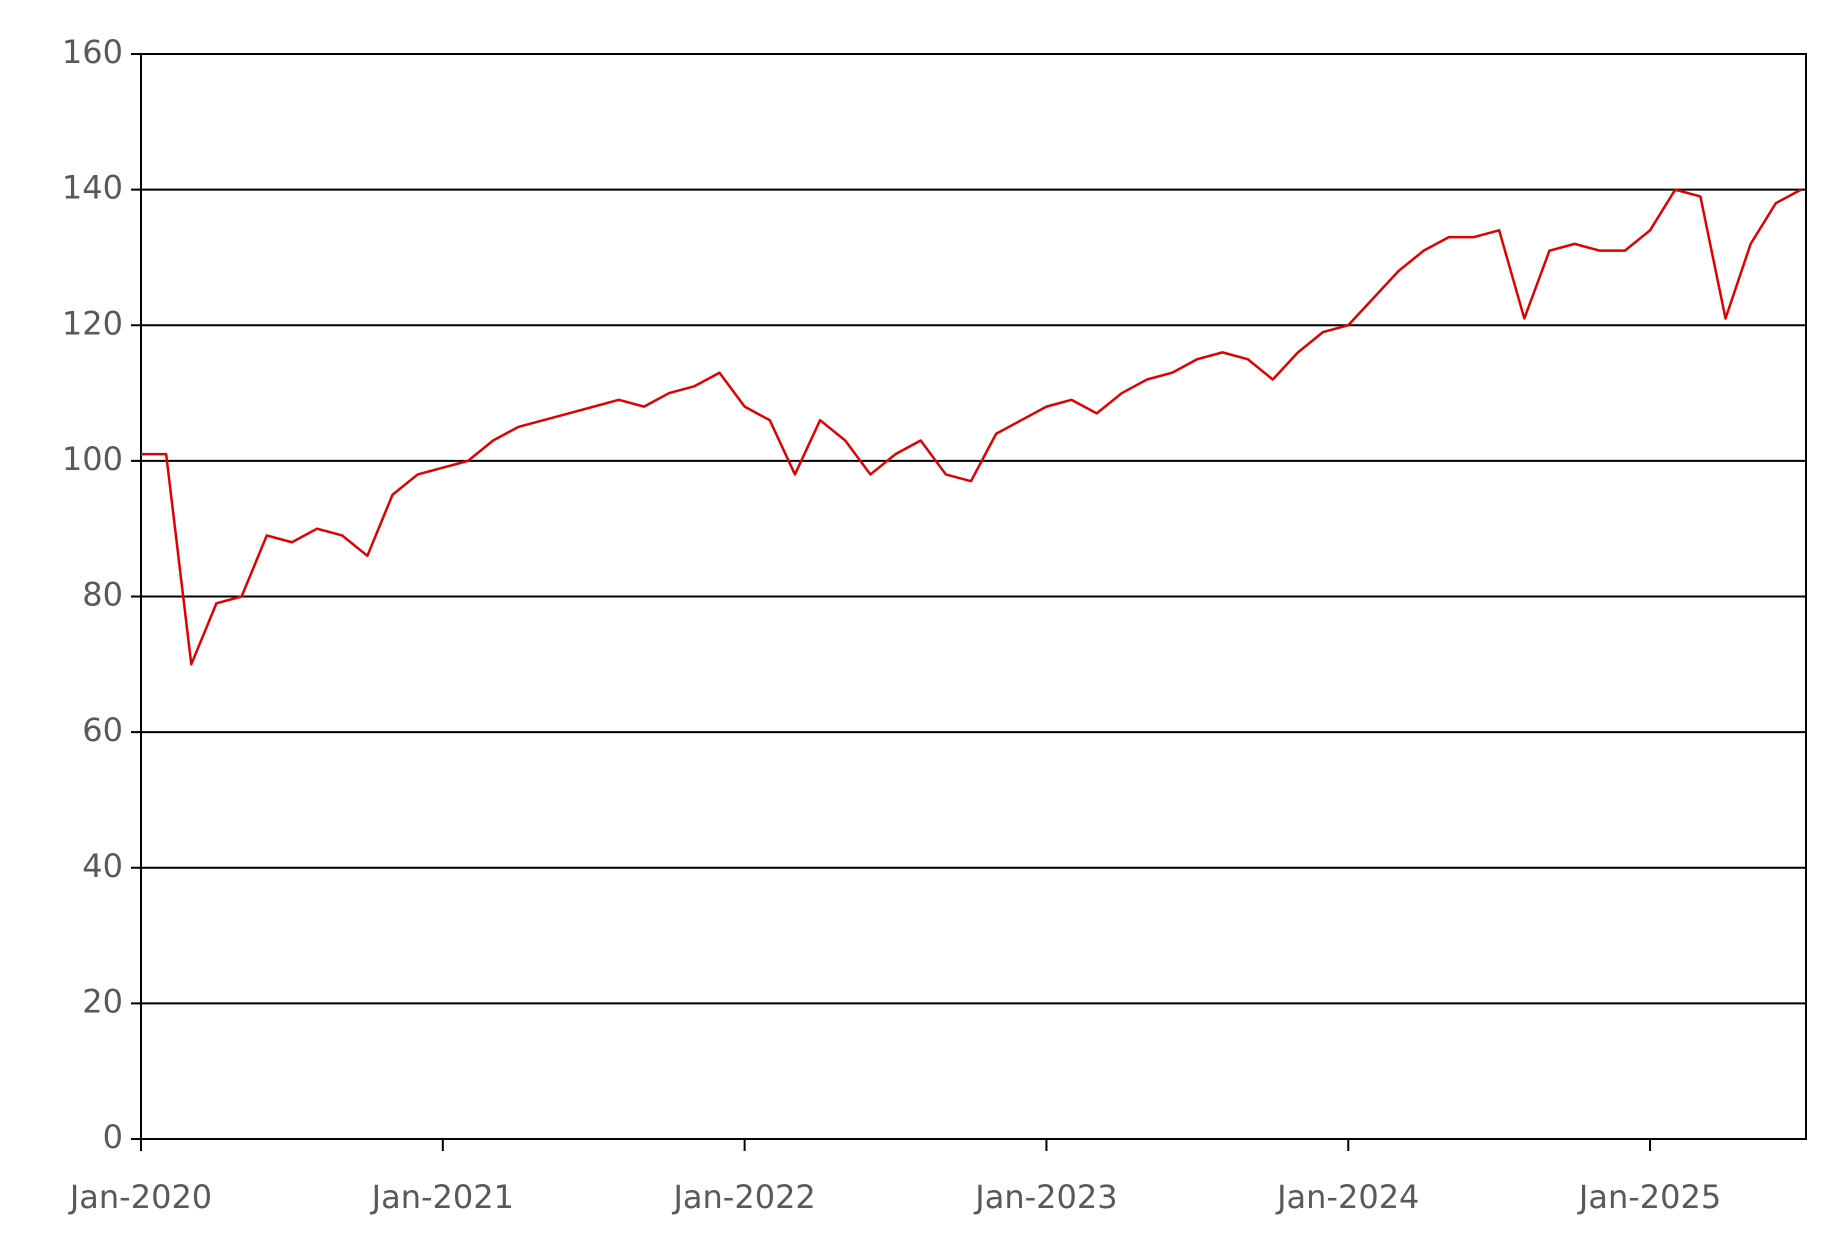 This screenshot has width=1846, height=1244. I want to click on x-tick-label: Jan-2020, so click(140, 1197).